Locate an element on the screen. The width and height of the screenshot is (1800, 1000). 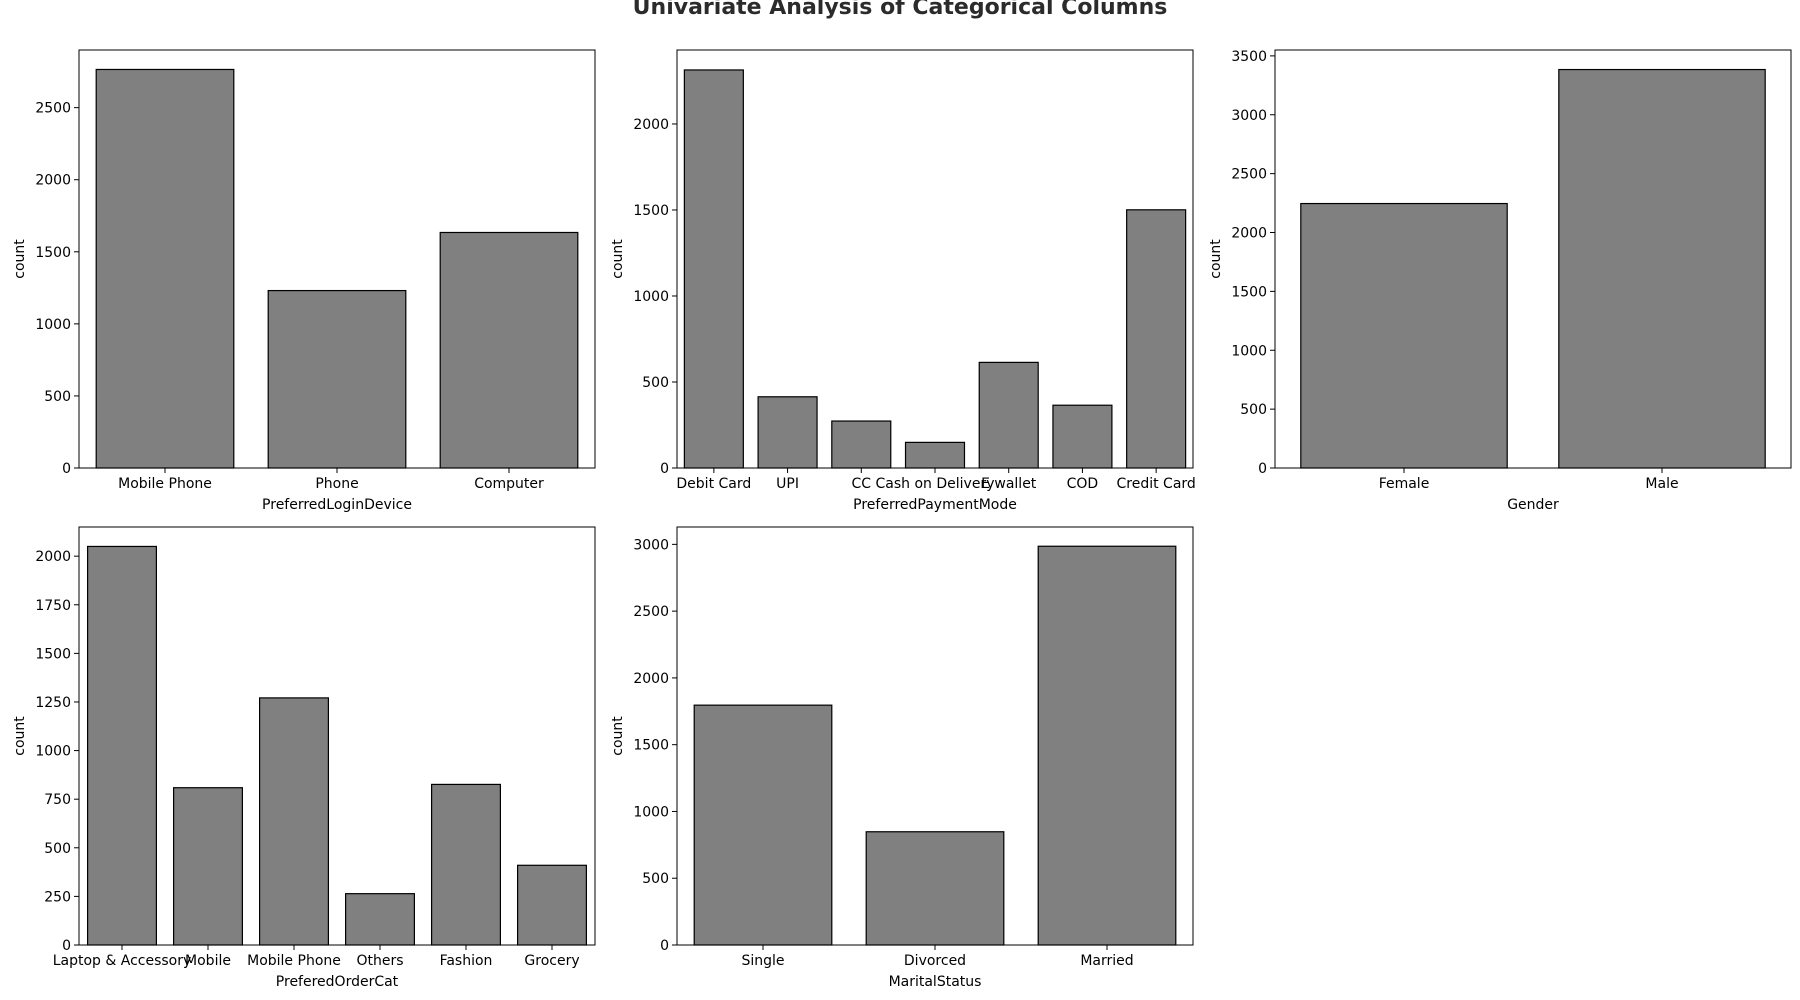
x-tick-label: UPI is located at coordinates (787, 484).